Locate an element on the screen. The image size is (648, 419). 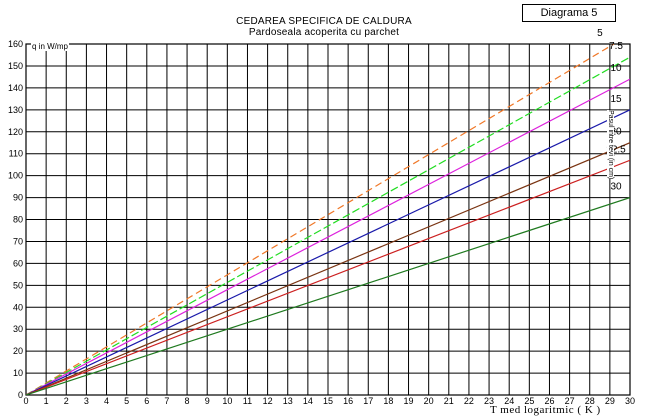
series-label: 5 is located at coordinates (600, 33).